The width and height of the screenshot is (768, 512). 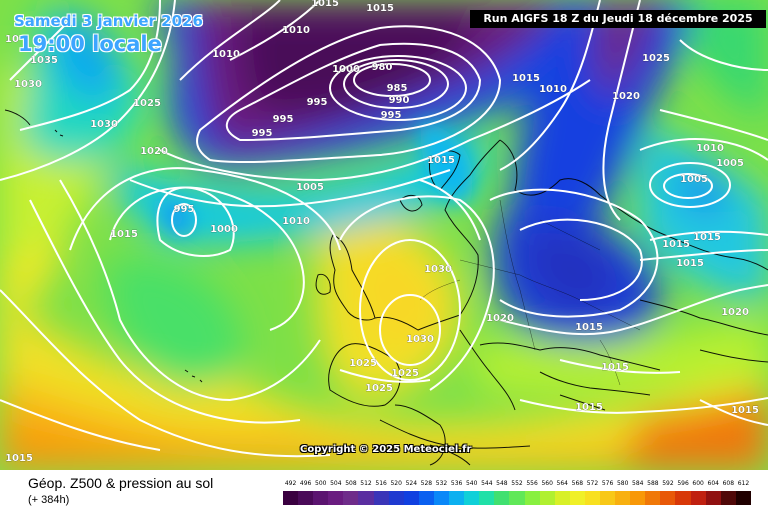 What do you see at coordinates (607, 483) in the screenshot?
I see `scale-tick-label: 576` at bounding box center [607, 483].